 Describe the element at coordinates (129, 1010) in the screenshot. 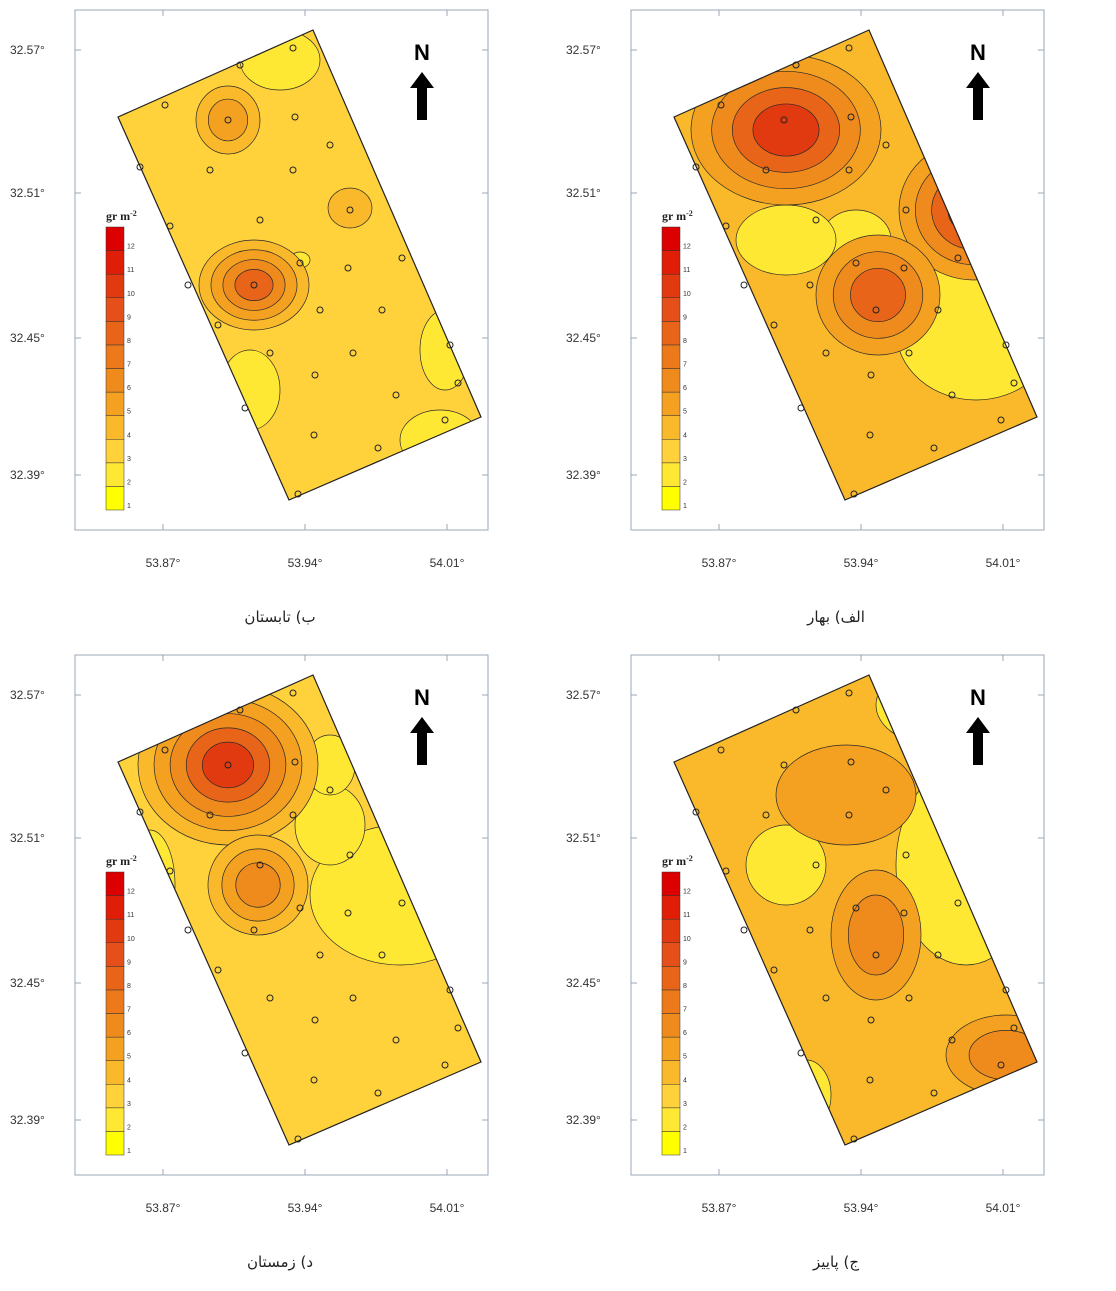

I see `legend-value: 7` at that location.